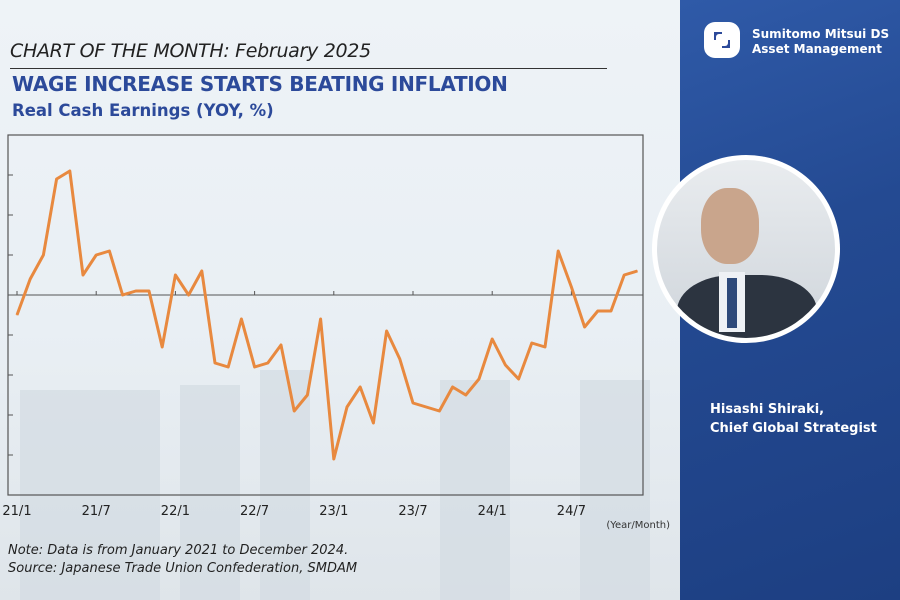 This screenshot has height=600, width=900. Describe the element at coordinates (190, 51) in the screenshot. I see `chart-of-month-heading: CHART OF THE MONTH: February 2025` at that location.